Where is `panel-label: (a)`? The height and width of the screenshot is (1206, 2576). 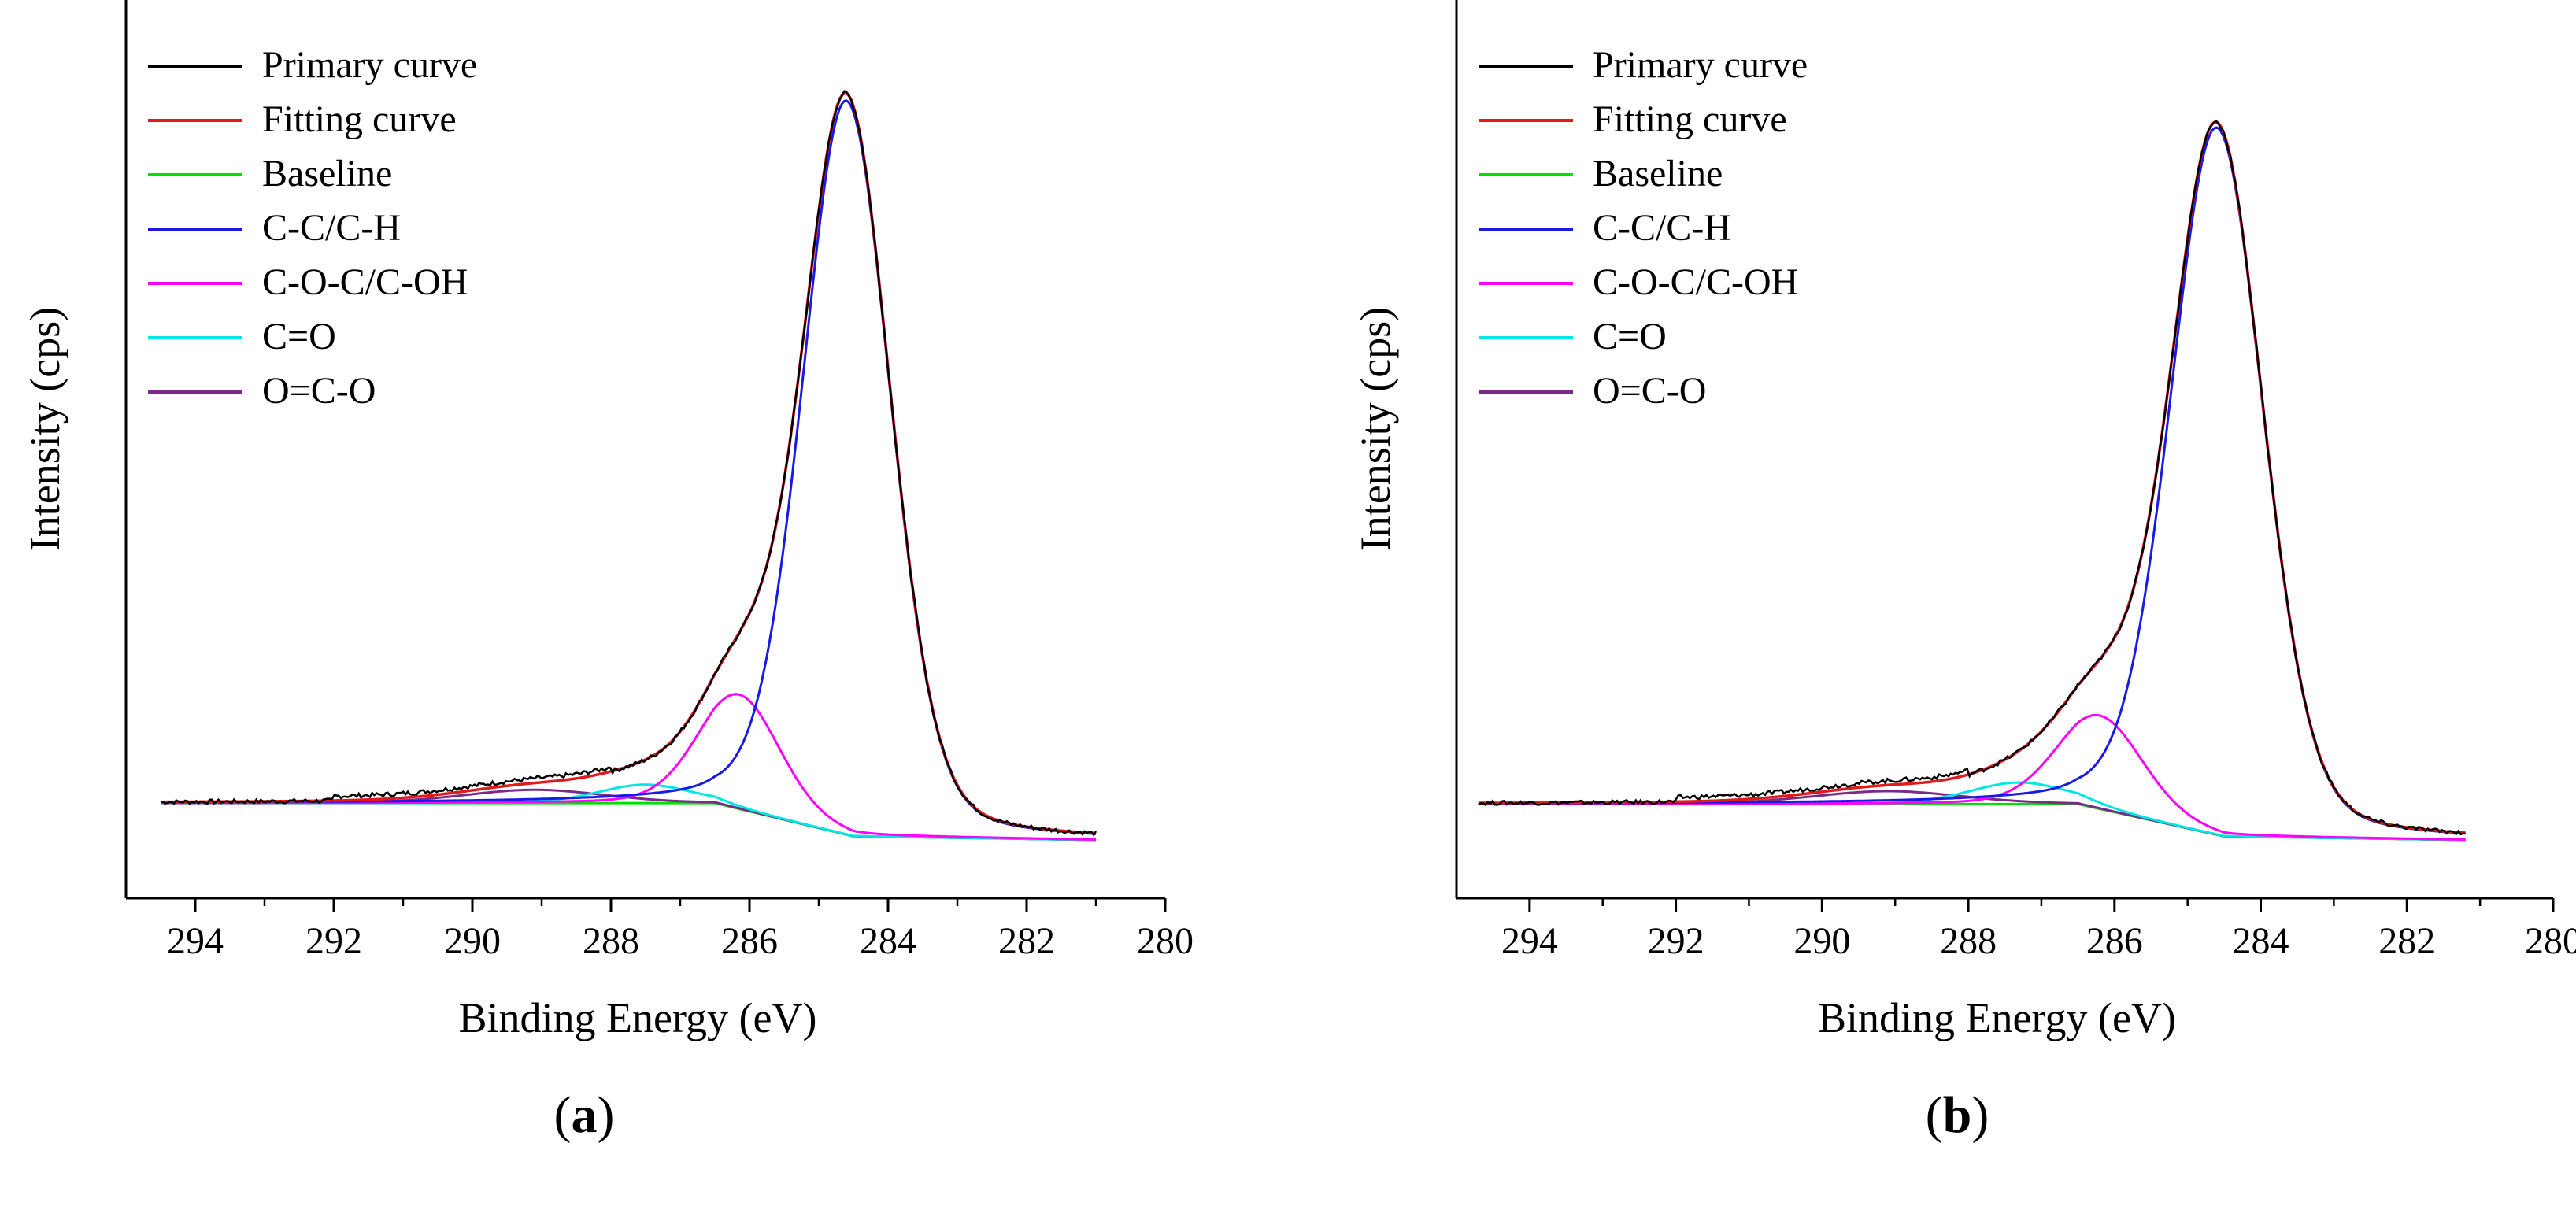 panel-label: (a) is located at coordinates (584, 1115).